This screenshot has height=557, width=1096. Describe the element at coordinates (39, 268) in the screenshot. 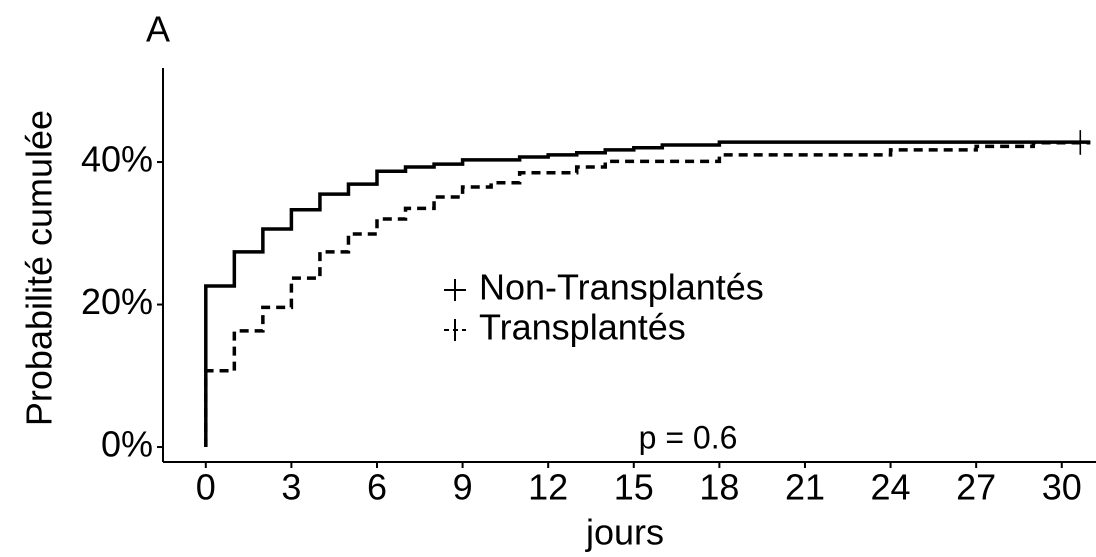

I see `y-axis-label: Probabilité cumulée` at that location.